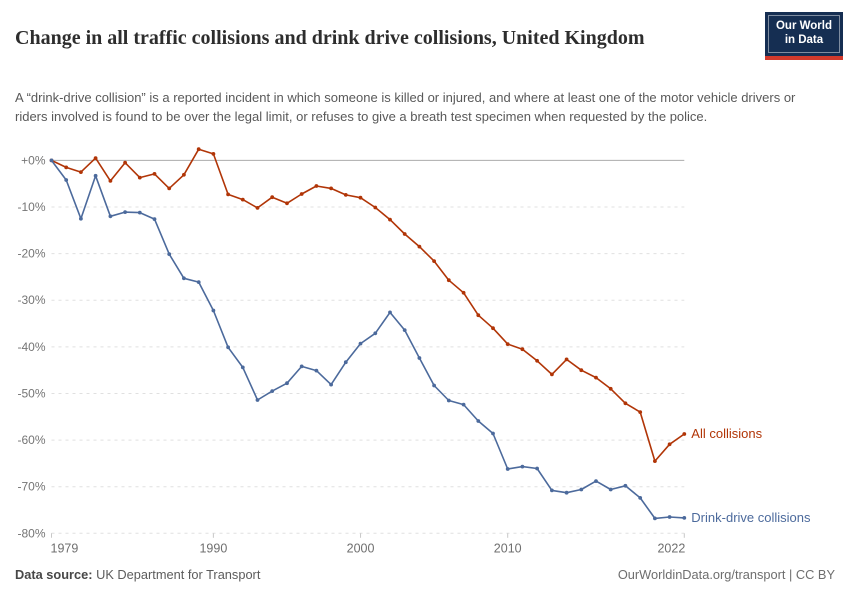 The width and height of the screenshot is (850, 600). I want to click on owid-logo: Our World in Data, so click(803, 36).